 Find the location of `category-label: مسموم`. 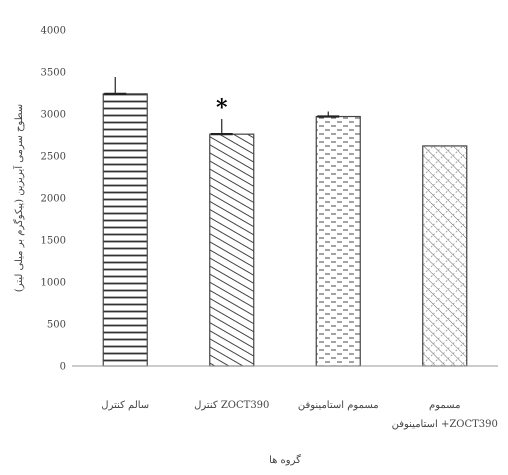

category-label: مسموم is located at coordinates (444, 405).